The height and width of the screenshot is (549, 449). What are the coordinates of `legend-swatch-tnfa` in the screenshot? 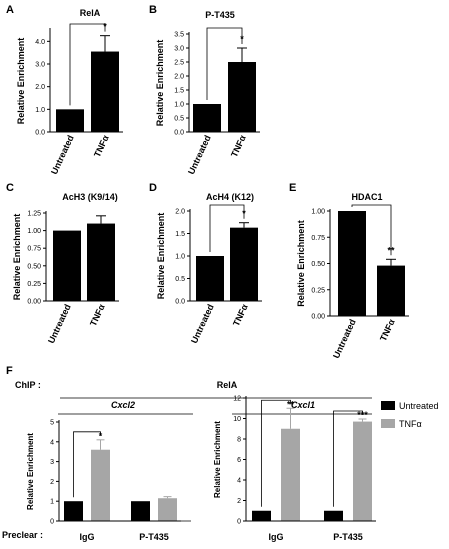 It's located at (388, 423).